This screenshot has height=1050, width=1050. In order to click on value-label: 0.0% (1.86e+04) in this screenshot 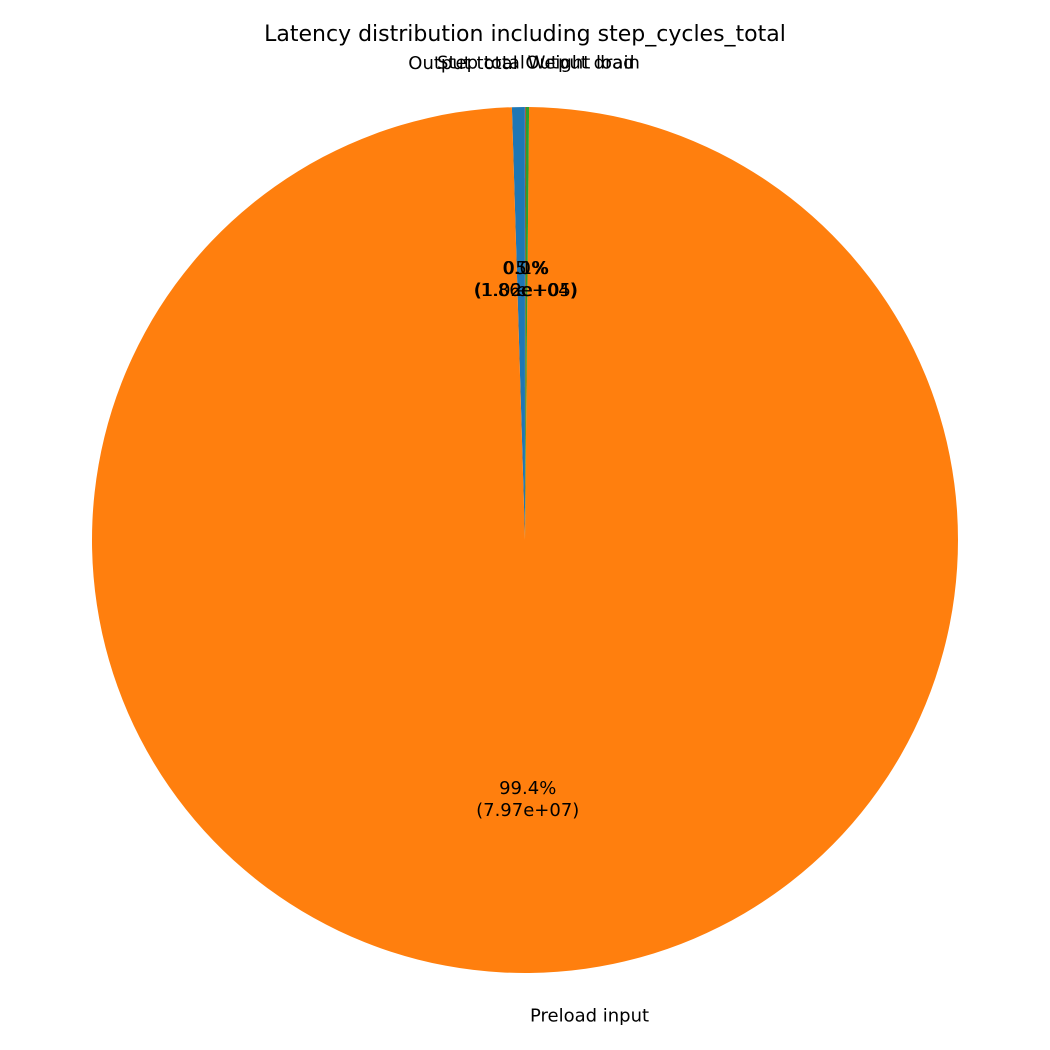, I will do `click(525, 279)`.